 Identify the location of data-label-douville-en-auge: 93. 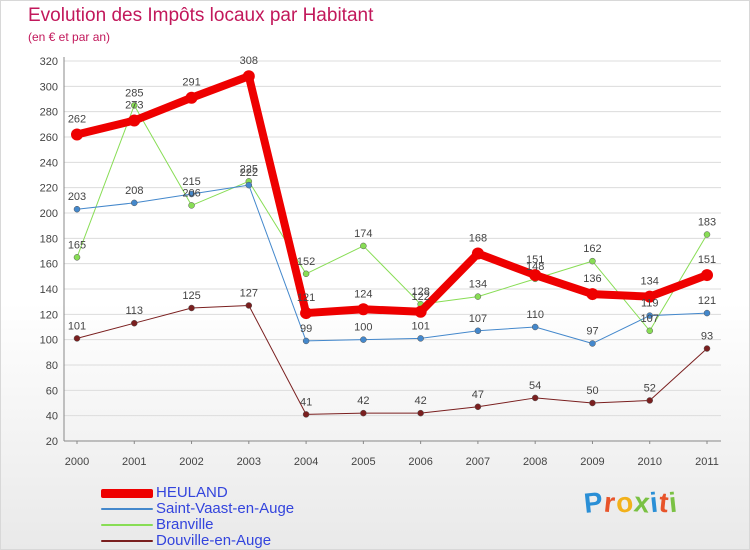
(707, 337).